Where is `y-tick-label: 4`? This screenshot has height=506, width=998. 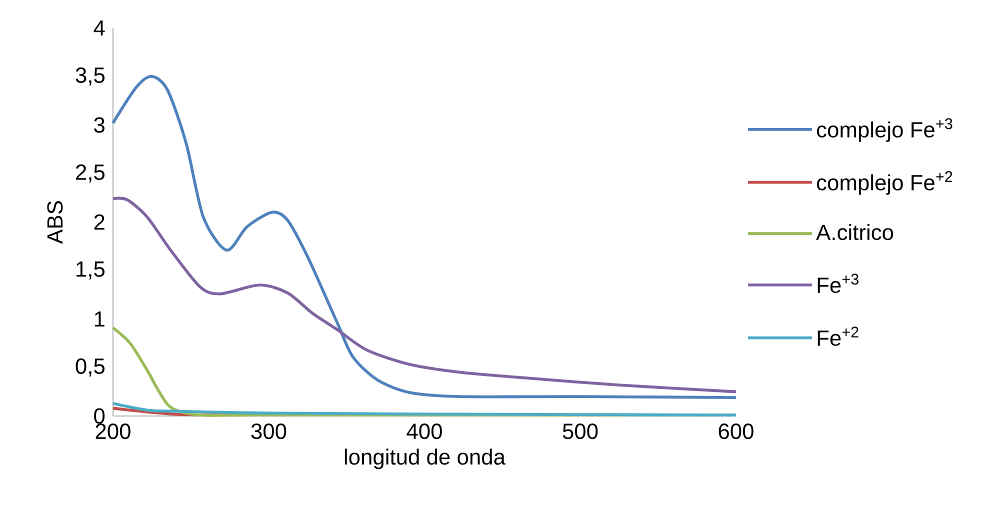
y-tick-label: 4 is located at coordinates (99, 28).